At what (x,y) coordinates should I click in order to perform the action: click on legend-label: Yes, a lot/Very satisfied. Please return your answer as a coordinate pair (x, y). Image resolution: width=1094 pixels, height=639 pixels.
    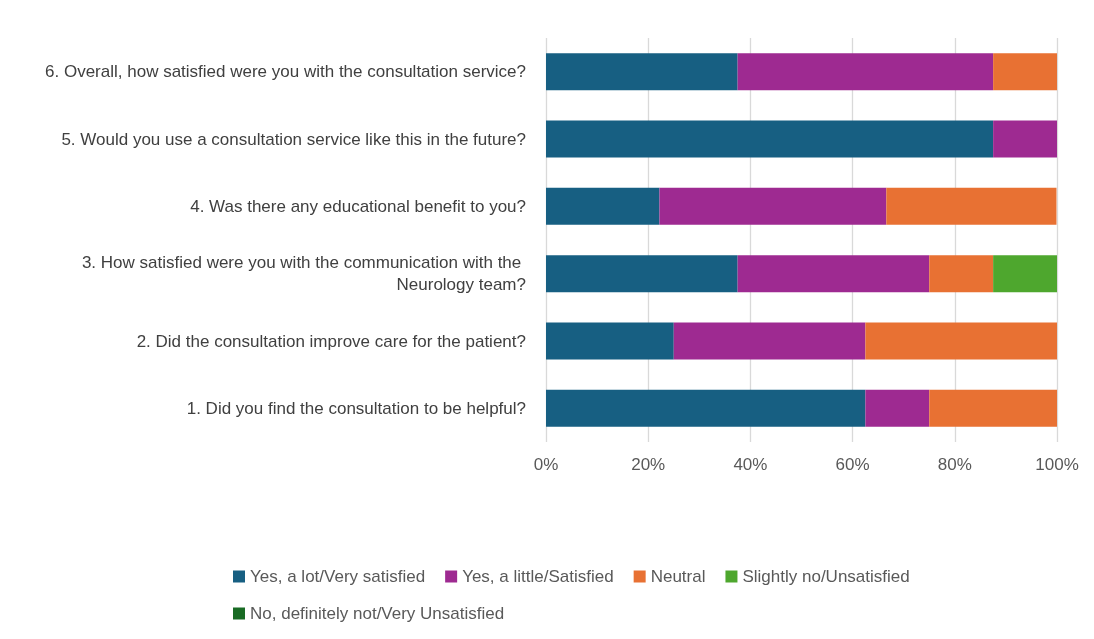
    Looking at the image, I should click on (338, 576).